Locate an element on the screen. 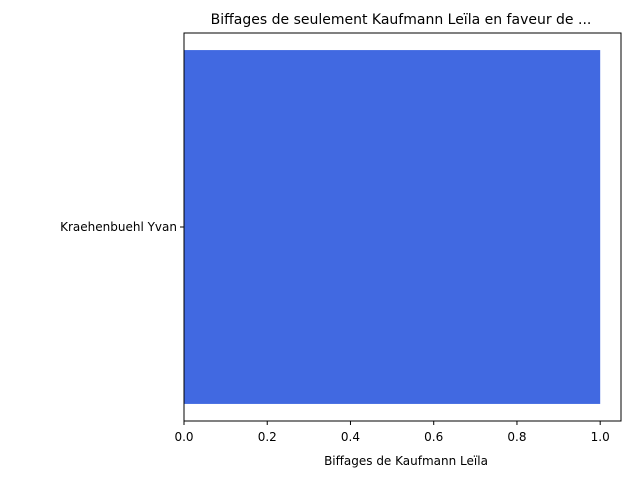 The image size is (640, 480). x-tick-label: 1.0 is located at coordinates (600, 437).